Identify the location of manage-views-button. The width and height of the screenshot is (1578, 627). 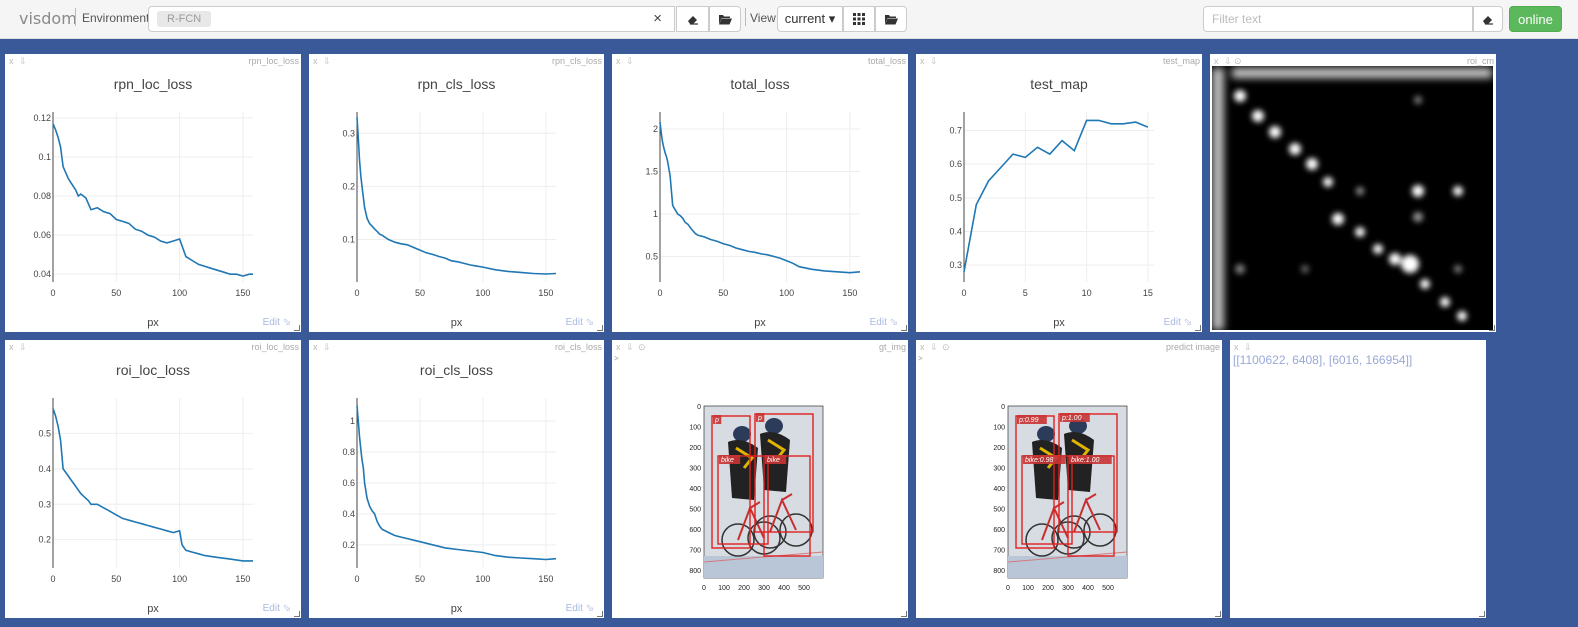
(891, 19).